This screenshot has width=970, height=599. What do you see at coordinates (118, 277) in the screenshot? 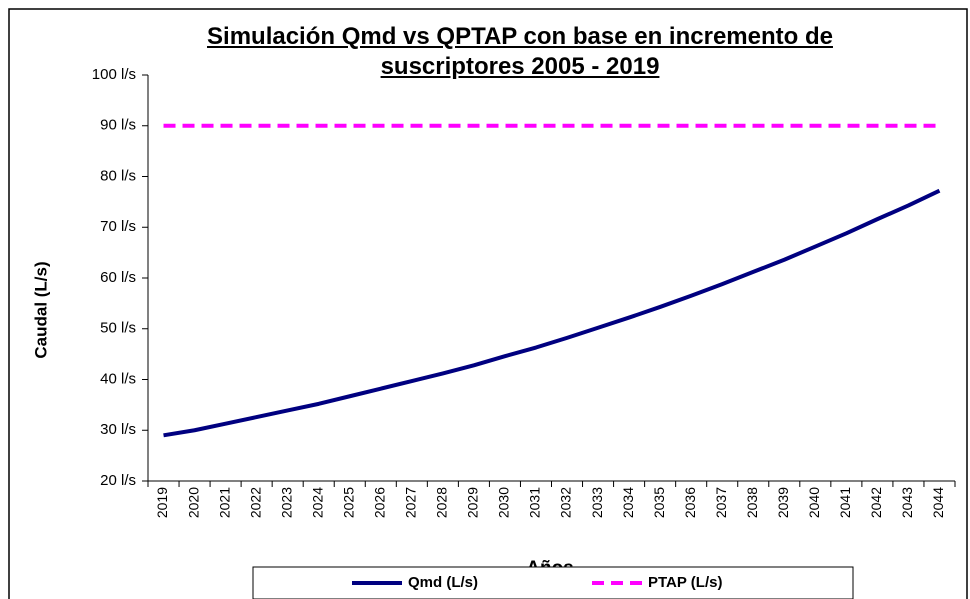
I see `y-tick-label: 60 l/s` at bounding box center [118, 277].